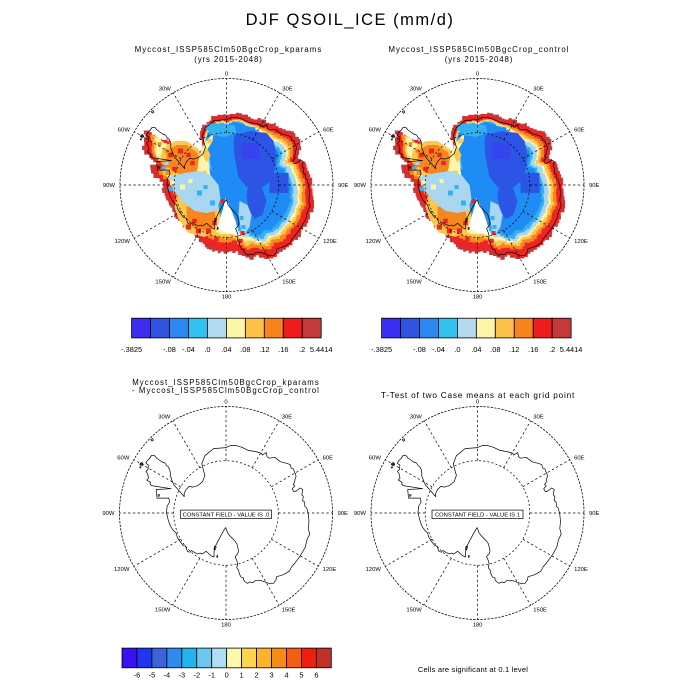 The height and width of the screenshot is (700, 700). I want to click on svg-text: CONSTANT FIELD - VALUE IS 1, so click(477, 515).